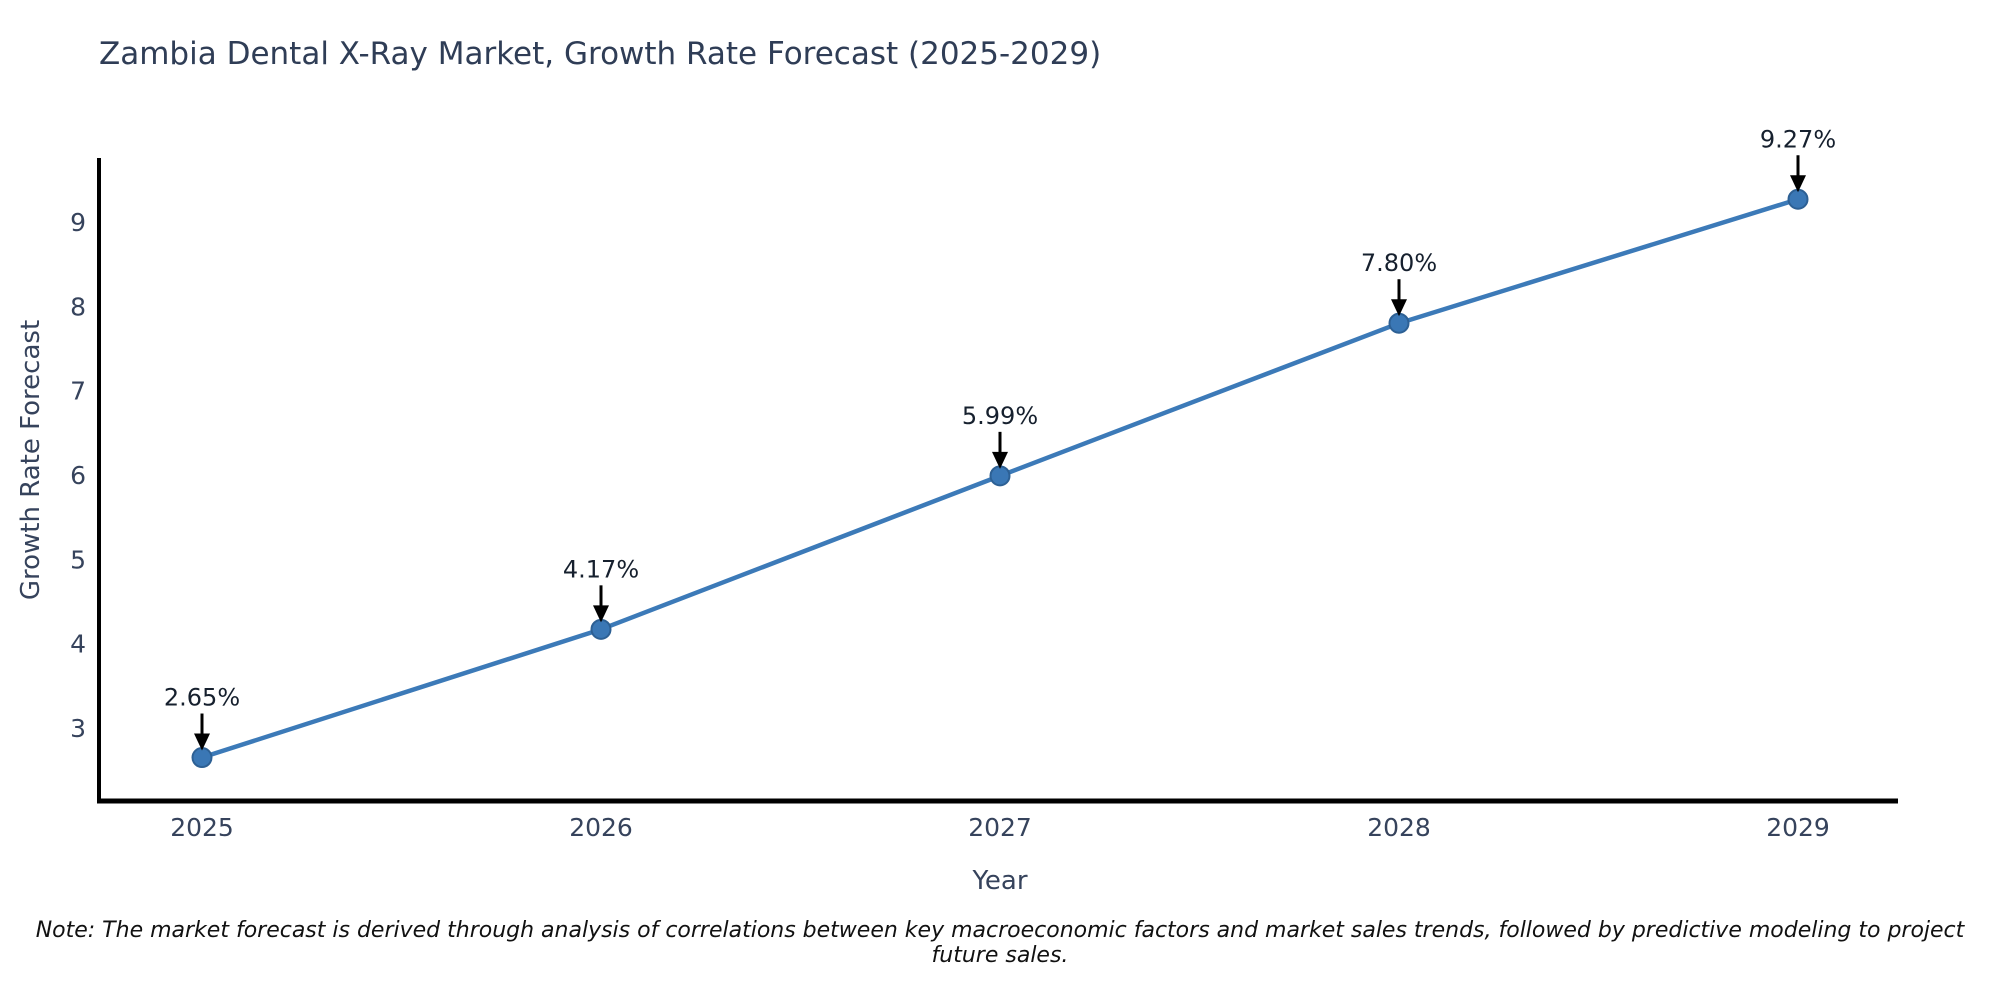 The image size is (2000, 1000). What do you see at coordinates (78, 391) in the screenshot?
I see `y-tick-label: 7` at bounding box center [78, 391].